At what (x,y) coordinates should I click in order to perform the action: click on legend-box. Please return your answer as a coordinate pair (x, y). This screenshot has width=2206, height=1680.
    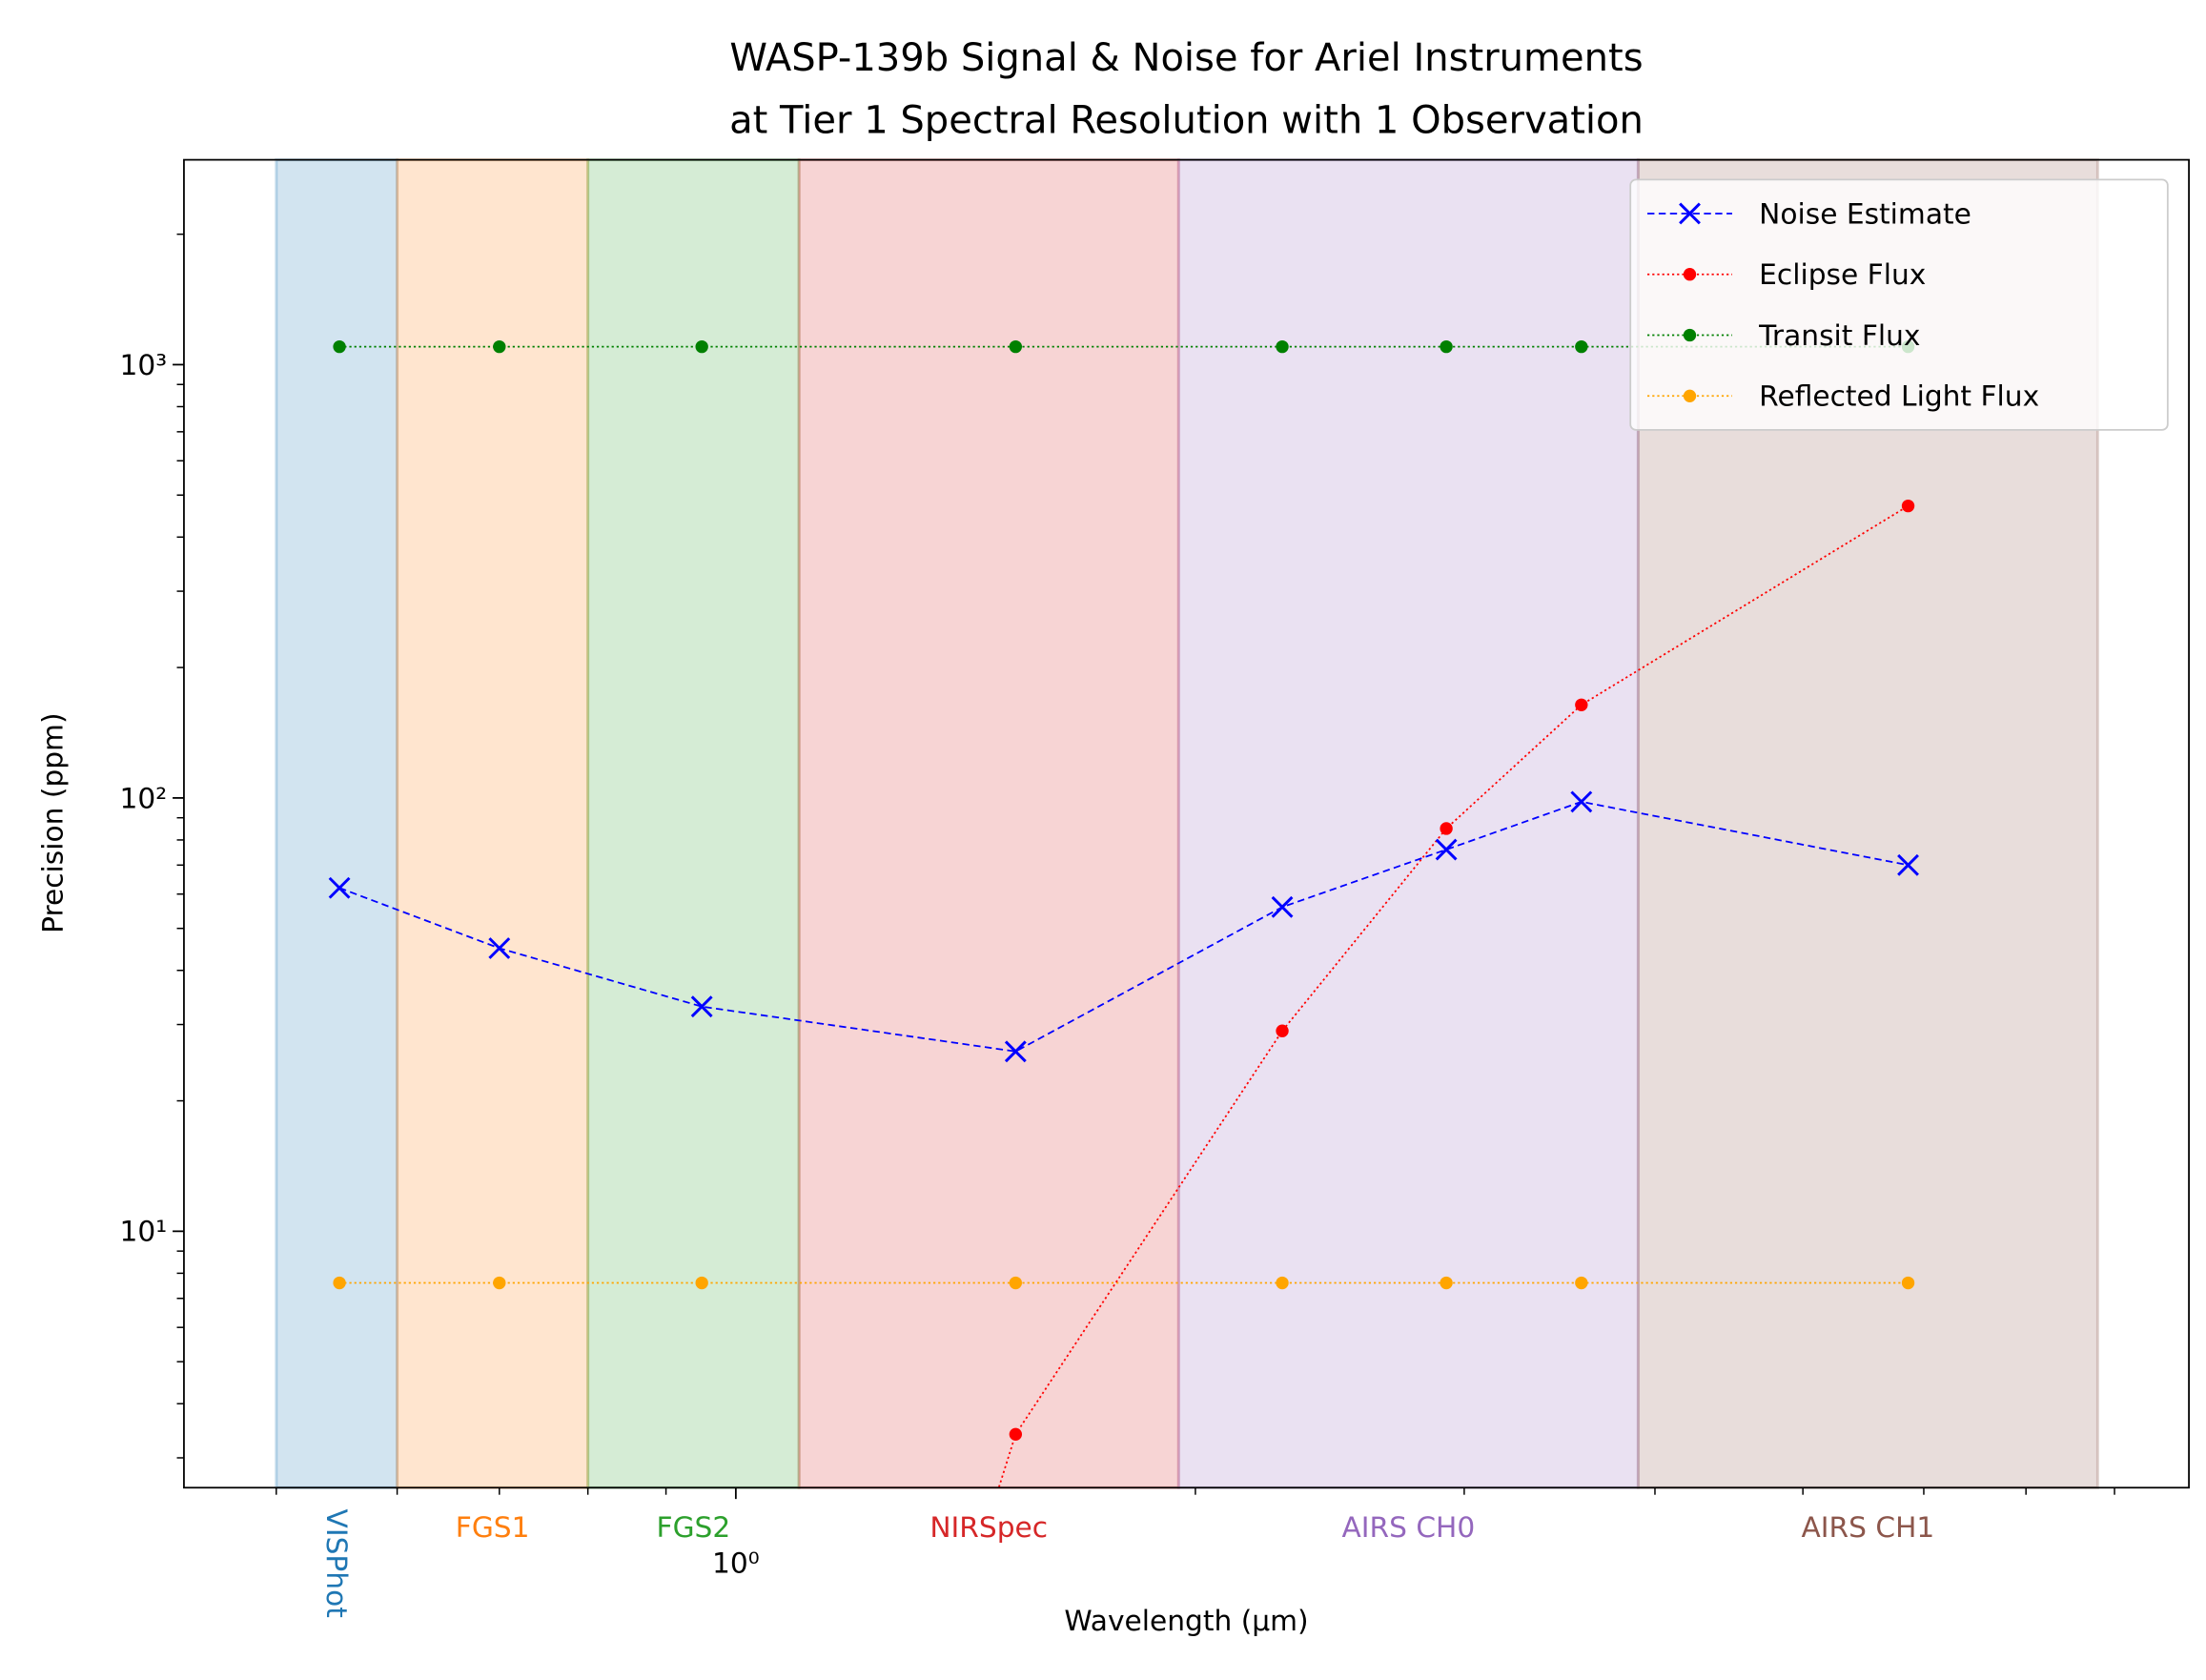
    Looking at the image, I should click on (1899, 304).